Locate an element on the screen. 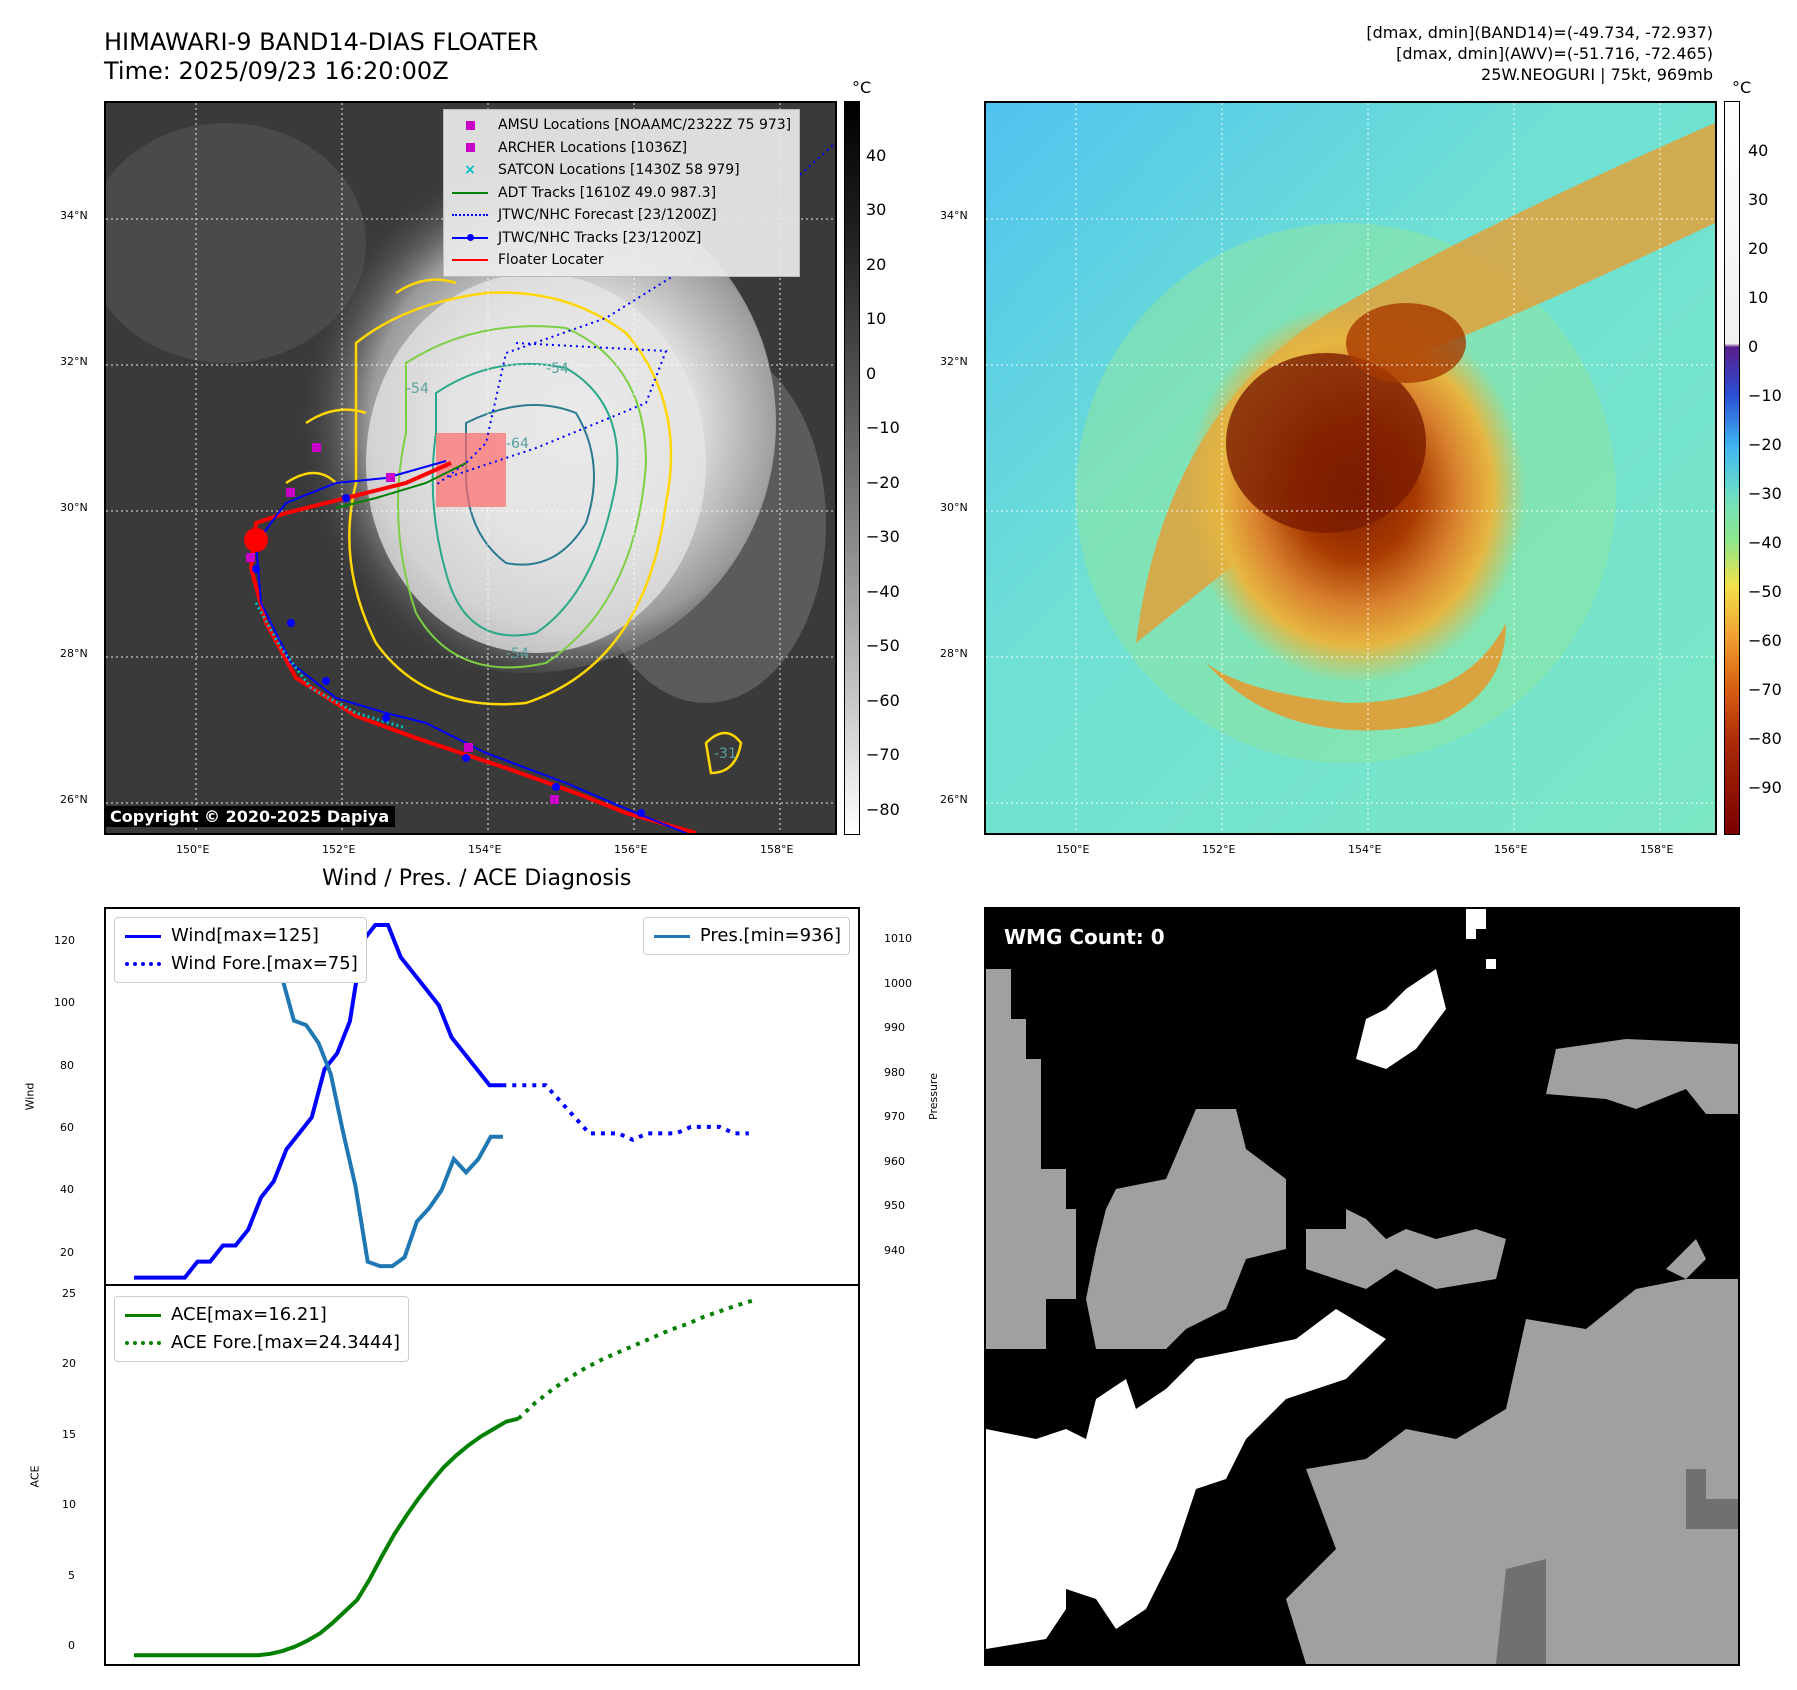 The height and width of the screenshot is (1690, 1797). wind-tick: 60 is located at coordinates (67, 1127).